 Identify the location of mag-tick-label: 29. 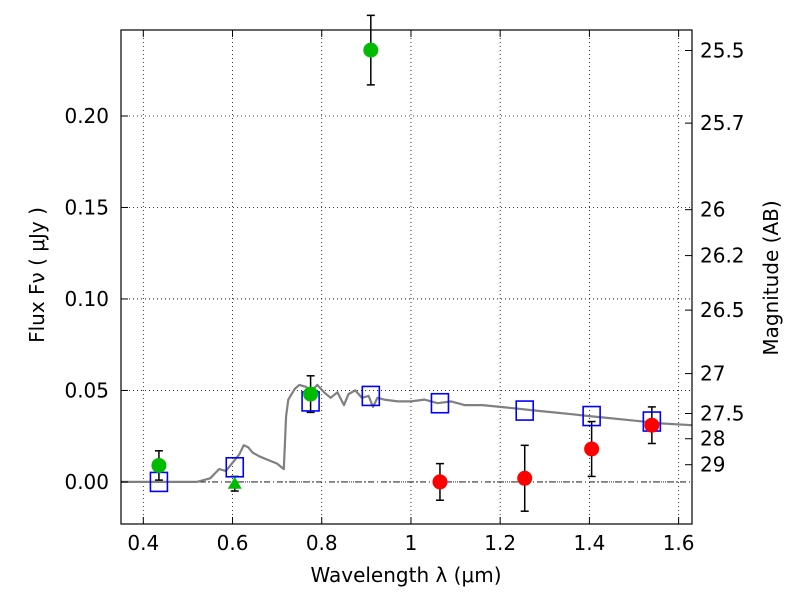
(712, 465).